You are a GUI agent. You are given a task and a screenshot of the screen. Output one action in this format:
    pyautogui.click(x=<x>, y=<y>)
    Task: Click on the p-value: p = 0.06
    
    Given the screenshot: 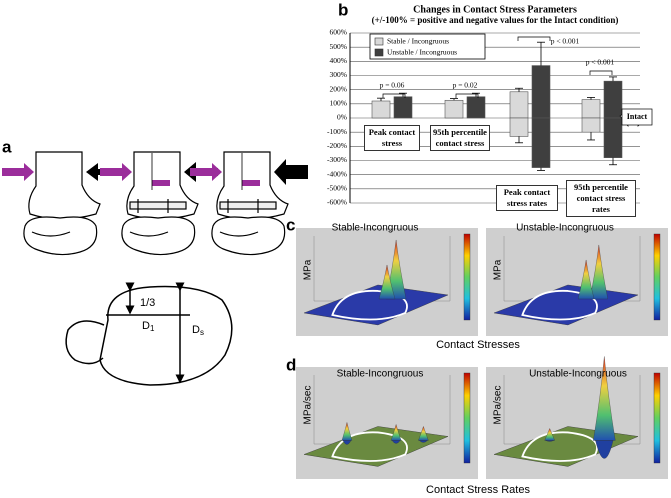 What is the action you would take?
    pyautogui.click(x=392, y=85)
    